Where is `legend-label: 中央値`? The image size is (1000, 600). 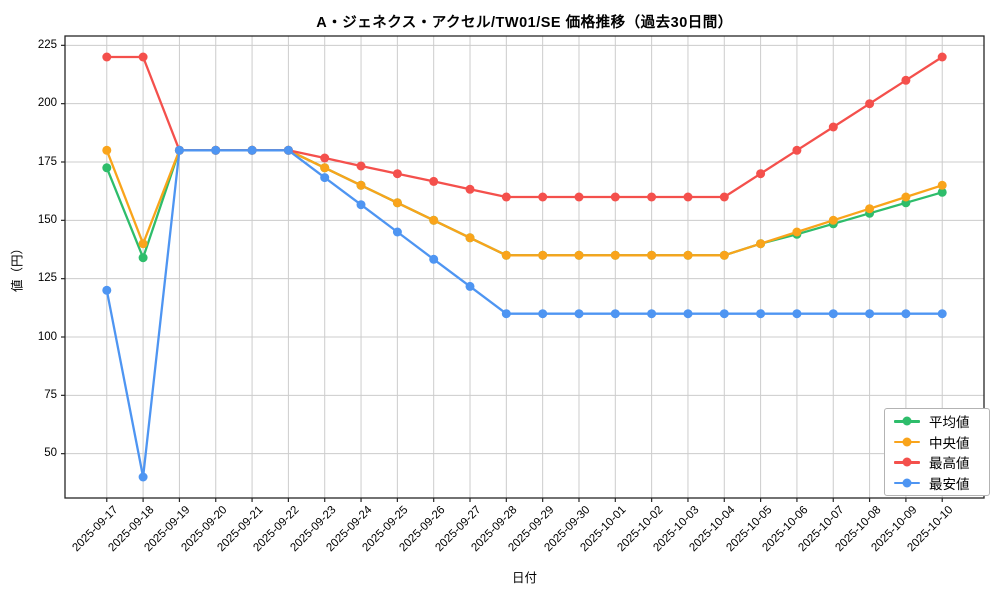 legend-label: 中央値 is located at coordinates (949, 443).